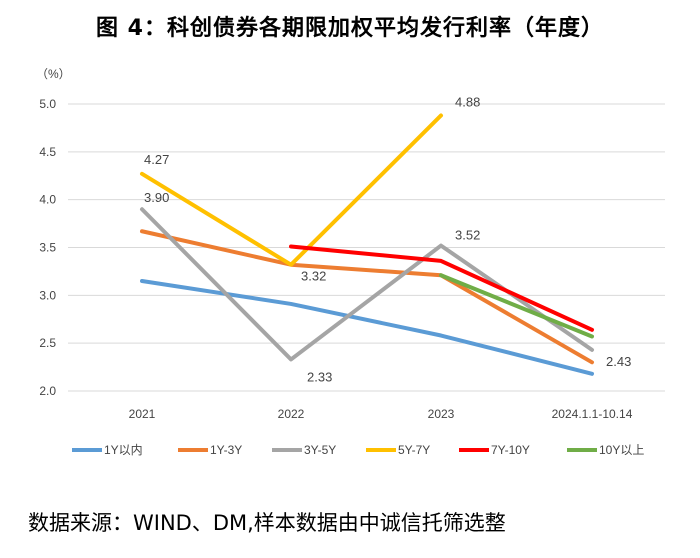 The width and height of the screenshot is (700, 558). Describe the element at coordinates (381, 414) in the screenshot. I see `x-axis-ticks: 2021 2022 2023 2024.1.1-10.14` at that location.